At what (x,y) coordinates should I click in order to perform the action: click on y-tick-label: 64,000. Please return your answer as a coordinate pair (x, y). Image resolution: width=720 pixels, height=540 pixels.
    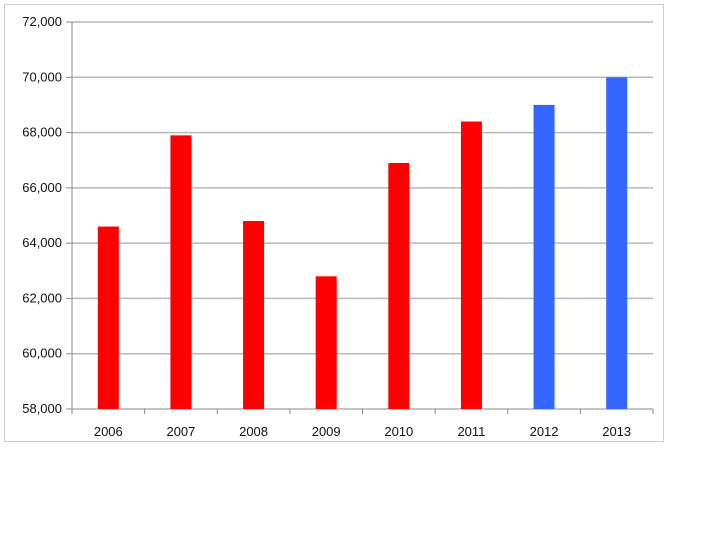
    Looking at the image, I should click on (42, 242).